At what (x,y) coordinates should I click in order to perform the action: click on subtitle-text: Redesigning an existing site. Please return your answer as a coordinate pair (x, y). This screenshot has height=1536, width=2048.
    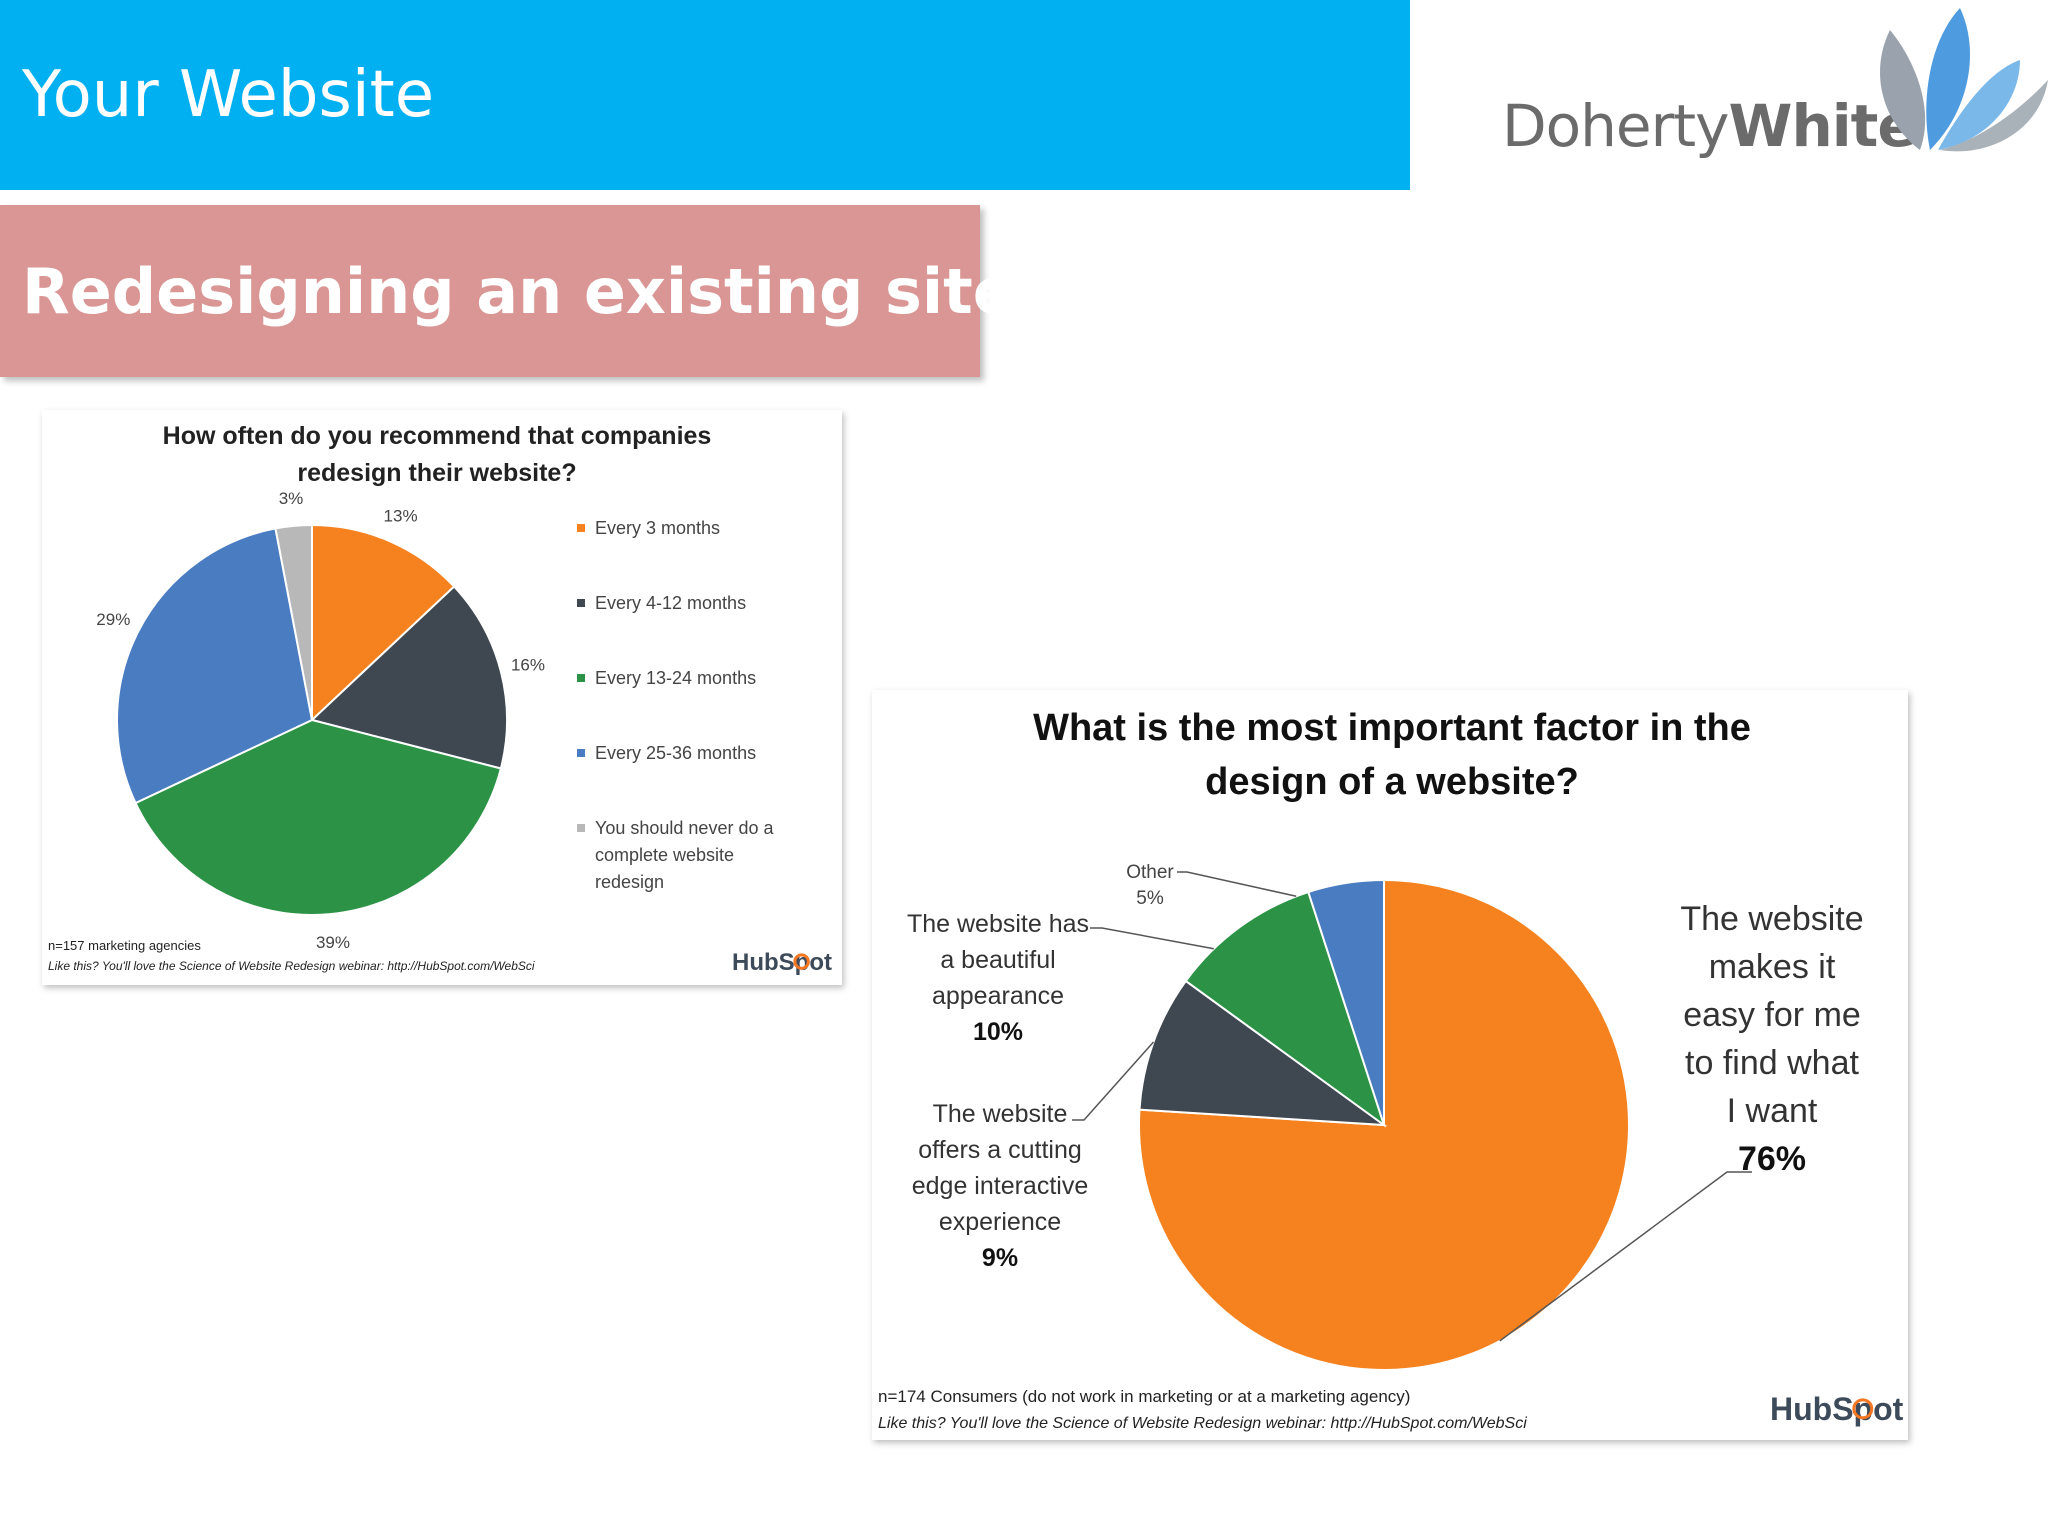
    Looking at the image, I should click on (518, 291).